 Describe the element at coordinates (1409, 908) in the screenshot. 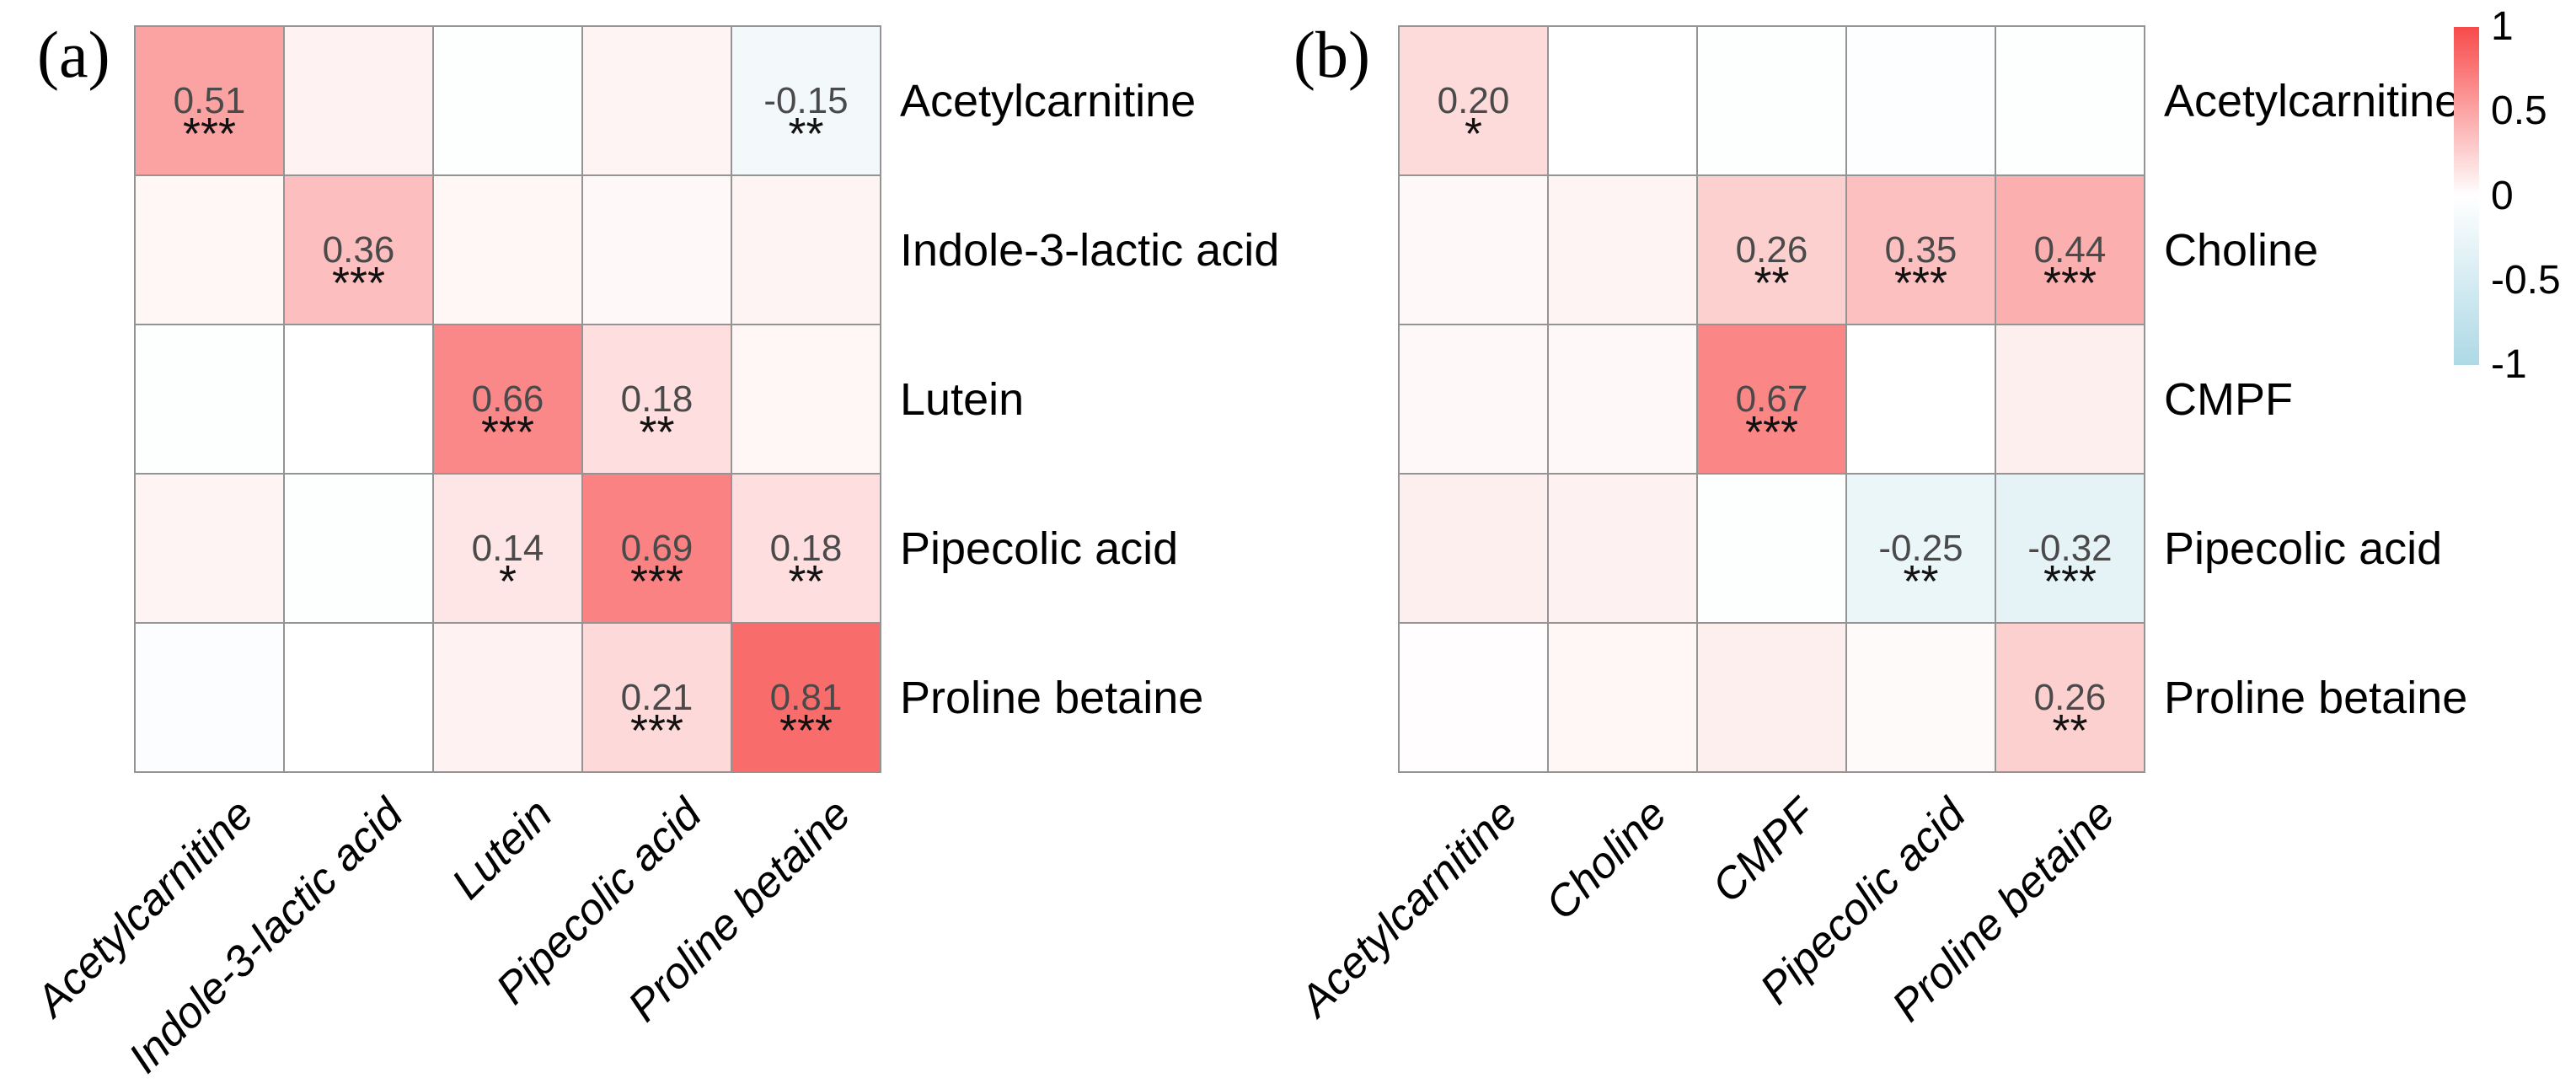

I see `x-axis-label: Acetylcarnitine` at that location.